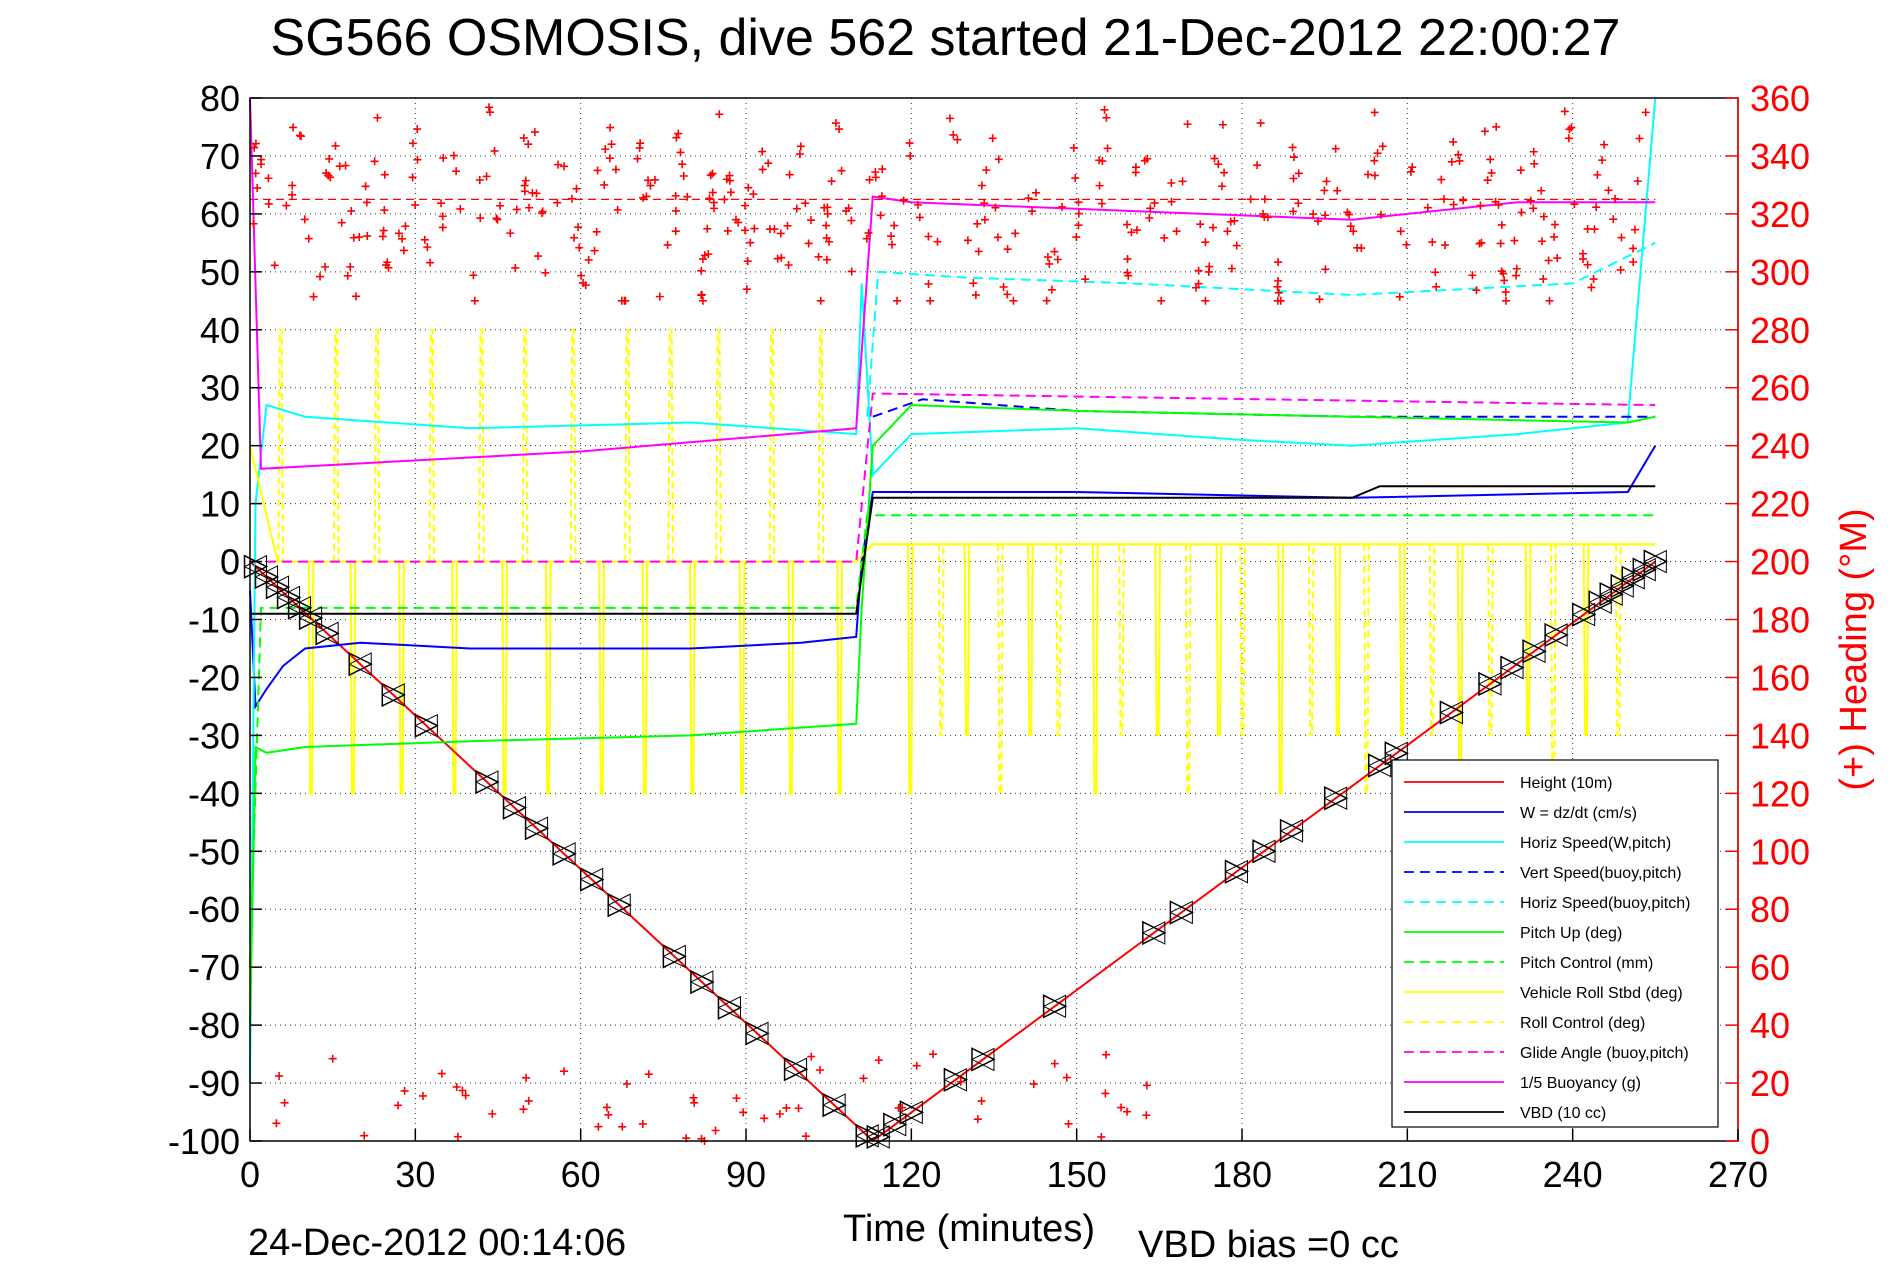 Image resolution: width=1891 pixels, height=1267 pixels. Describe the element at coordinates (1601, 873) in the screenshot. I see `legend-label: Vert Speed(buoy,pitch)` at that location.